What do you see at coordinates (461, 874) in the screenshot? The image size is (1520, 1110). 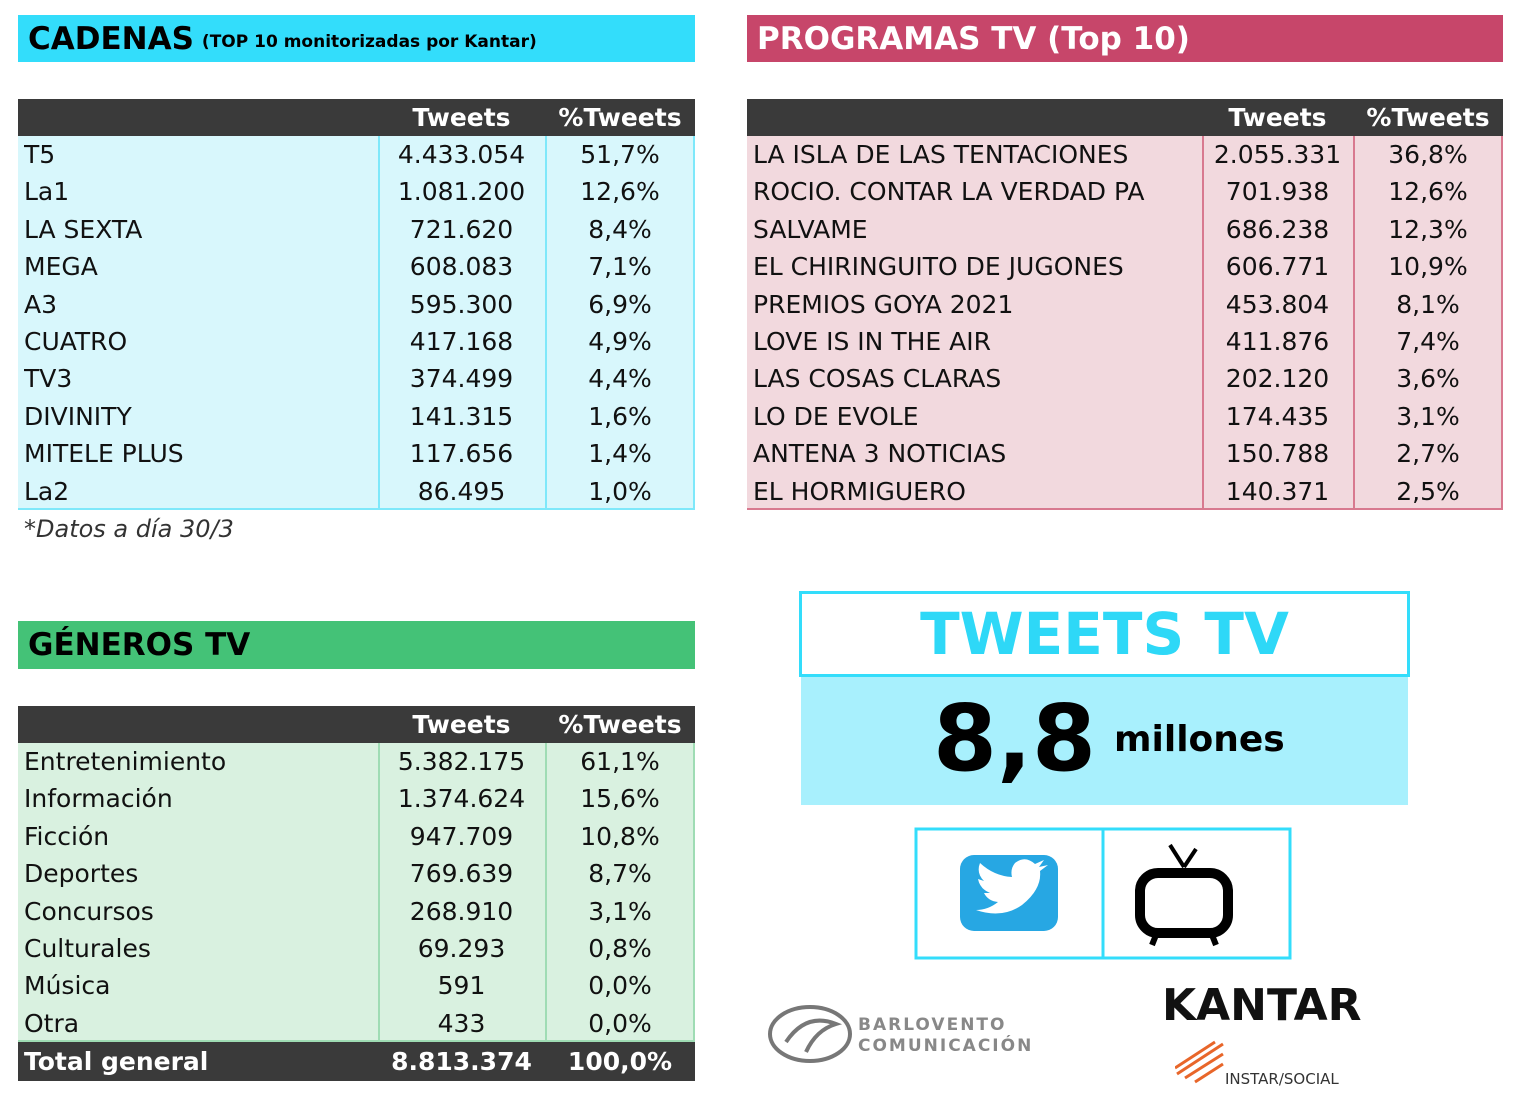 I see `value-cell: 769.639` at bounding box center [461, 874].